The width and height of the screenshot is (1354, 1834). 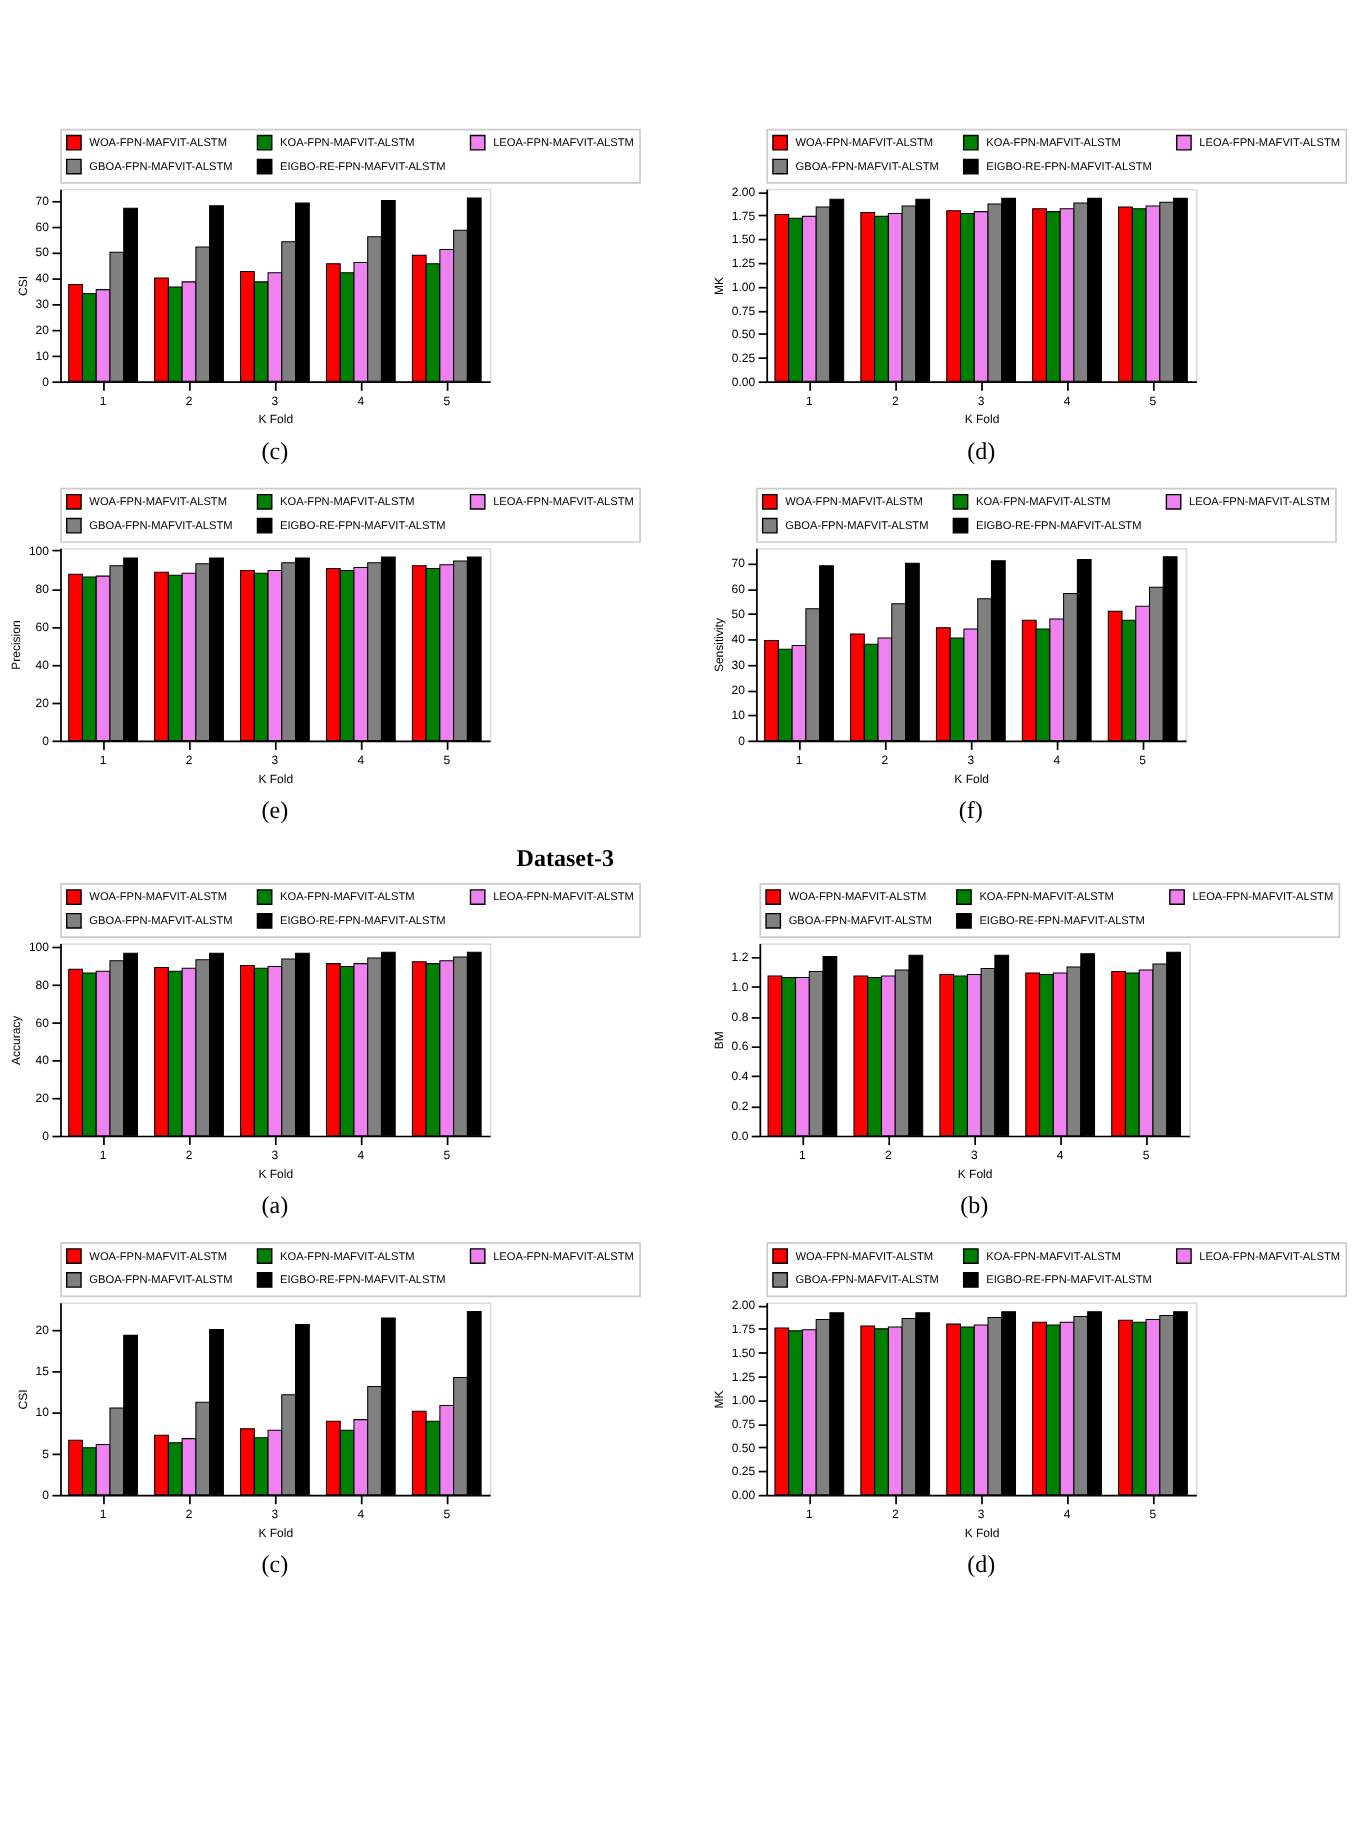 I want to click on text: Dataset-3, so click(x=565, y=857).